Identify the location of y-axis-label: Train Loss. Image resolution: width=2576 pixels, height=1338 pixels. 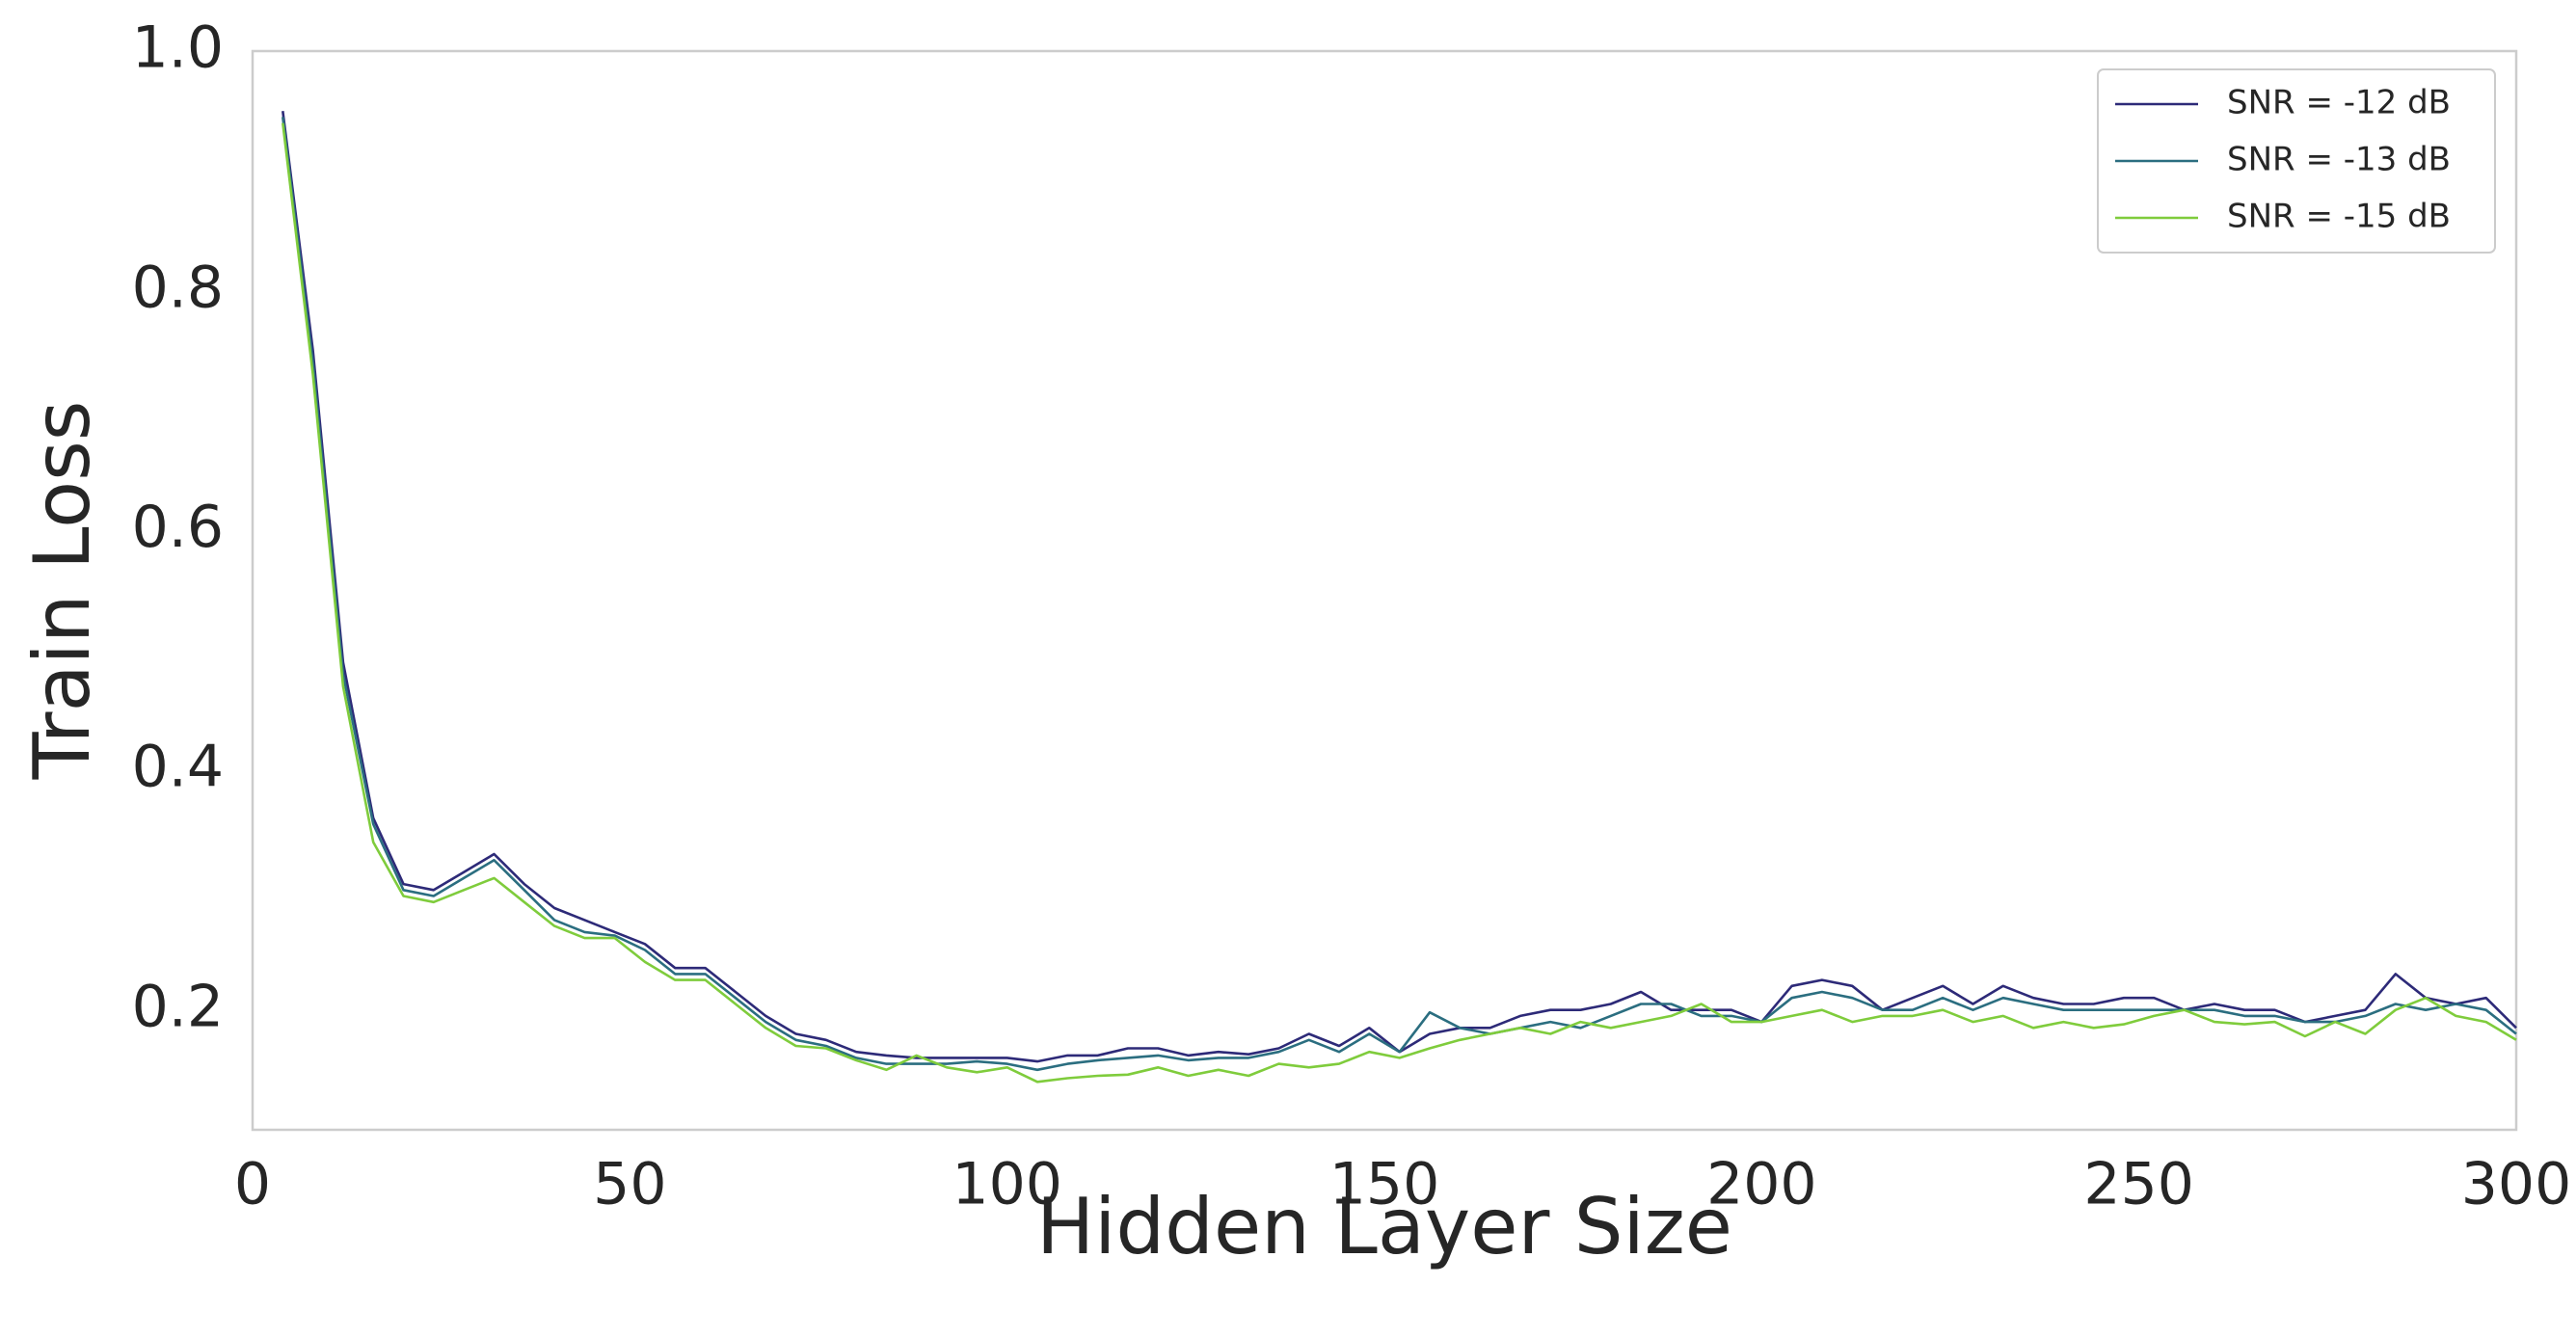
(62, 591).